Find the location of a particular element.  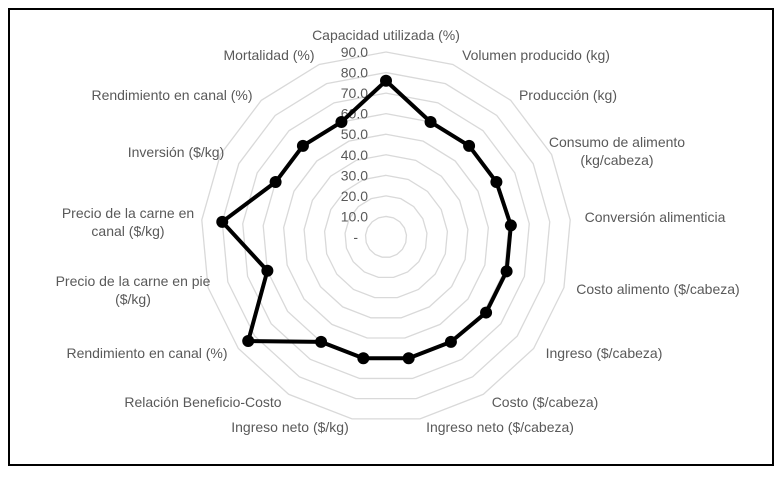

category-label-line: ($/kg) is located at coordinates (133, 299).